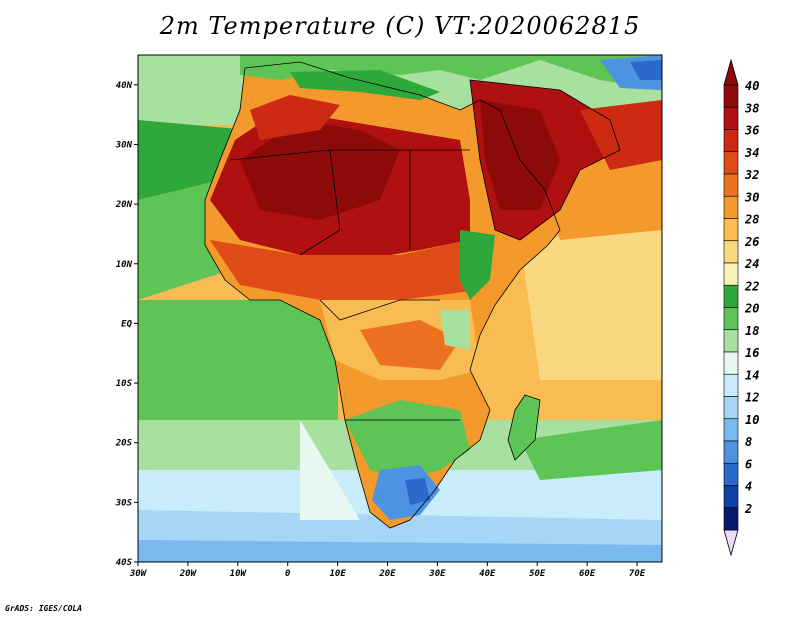 Image resolution: width=800 pixels, height=618 pixels. Describe the element at coordinates (752, 375) in the screenshot. I see `colorbar-label: 14` at that location.